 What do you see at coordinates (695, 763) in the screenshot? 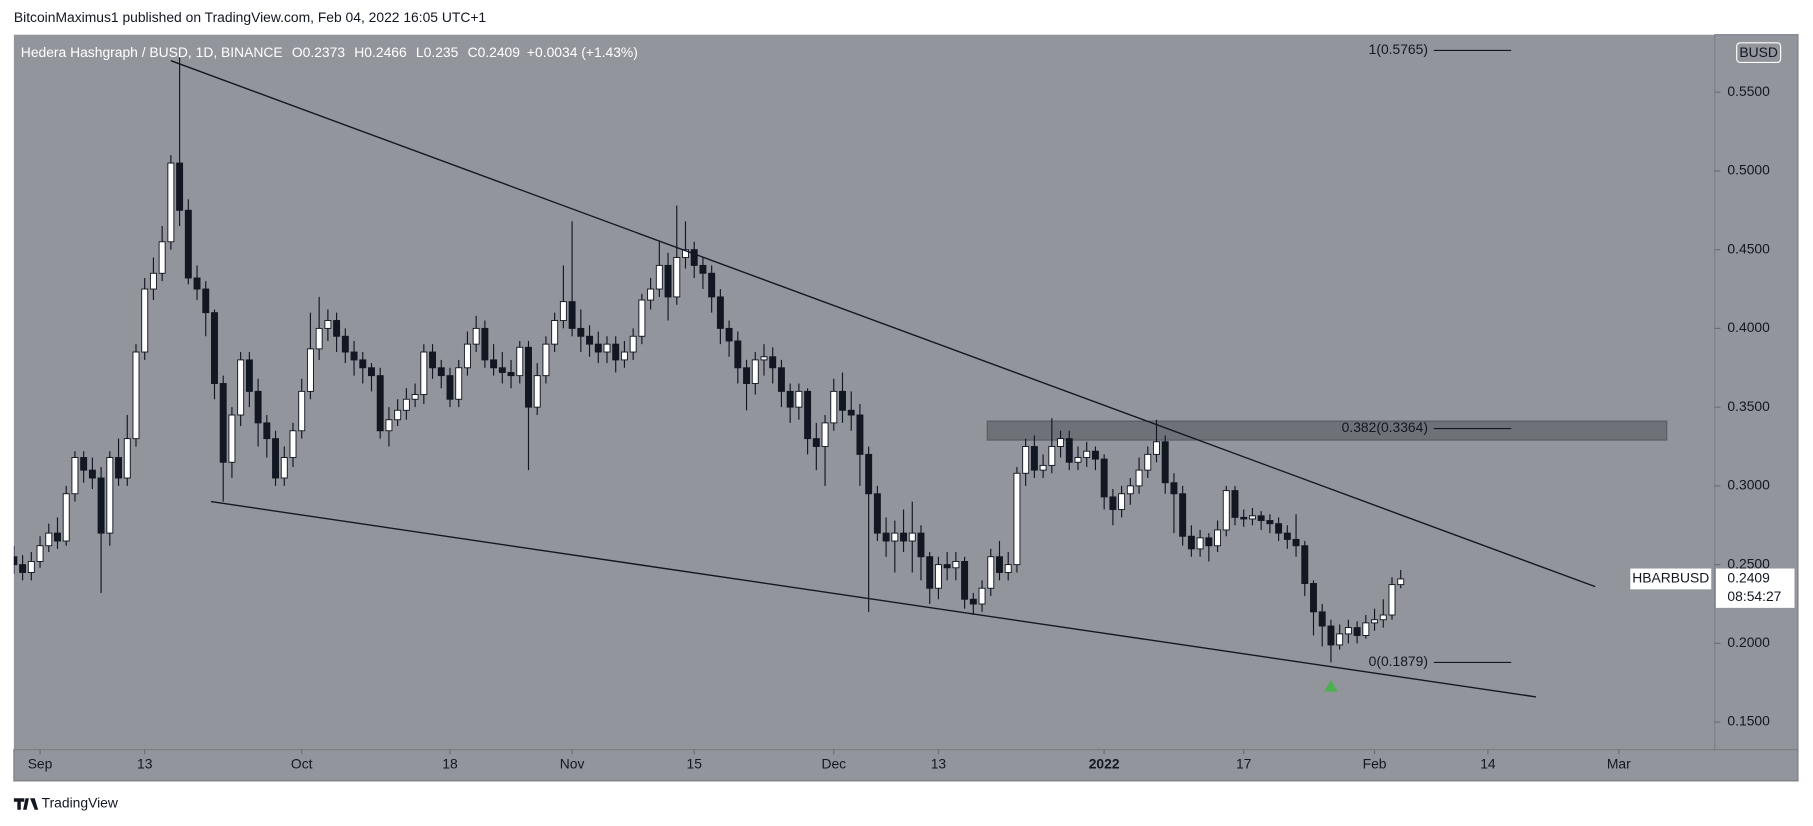
I see `x-tick-label: 15` at bounding box center [695, 763].